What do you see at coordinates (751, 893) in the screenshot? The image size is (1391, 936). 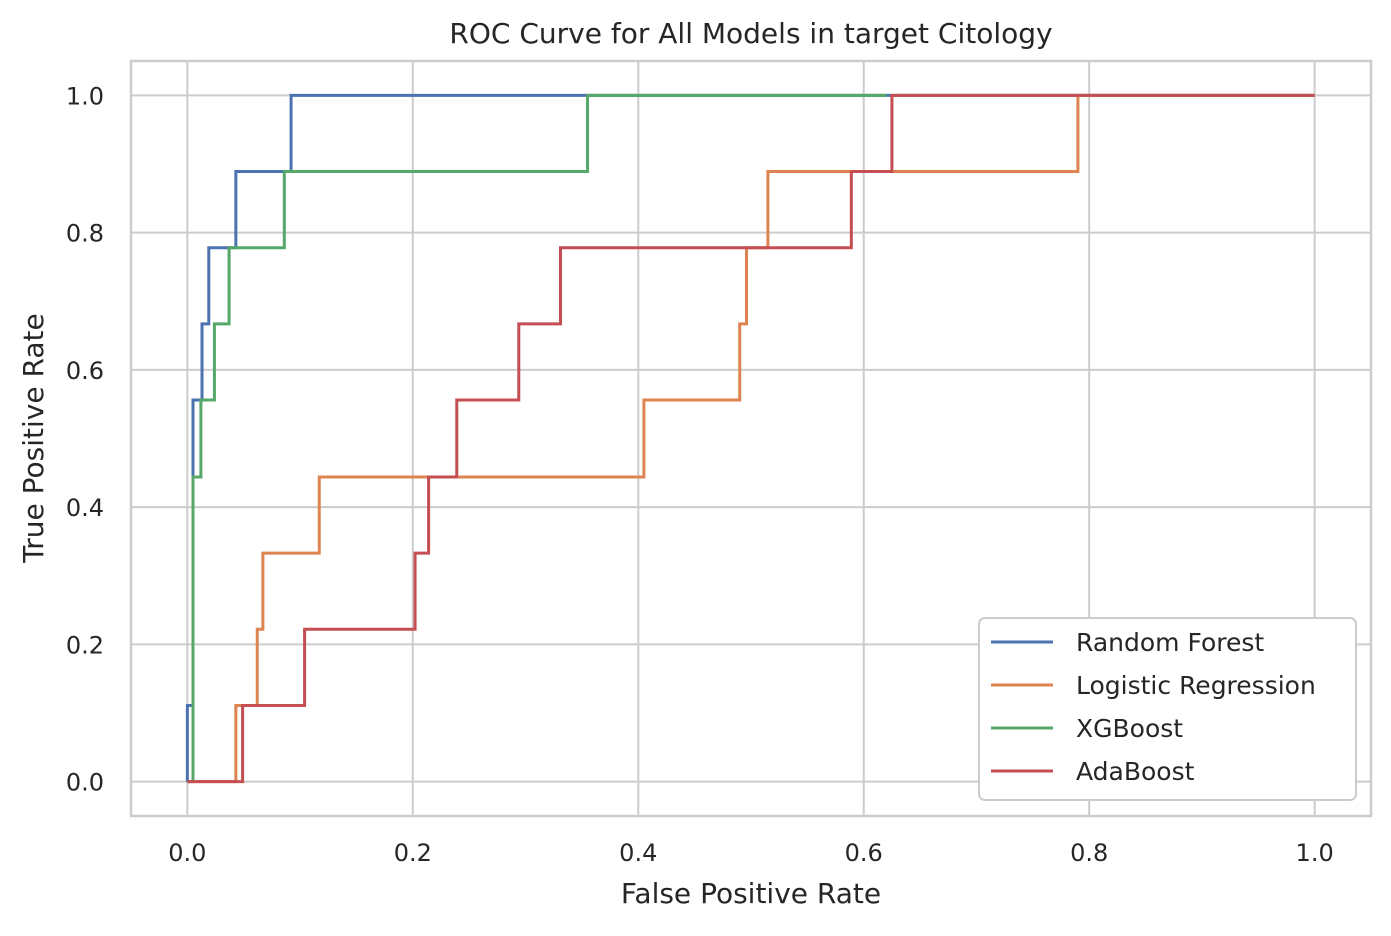 I see `x-axis-label: False Positive Rate` at bounding box center [751, 893].